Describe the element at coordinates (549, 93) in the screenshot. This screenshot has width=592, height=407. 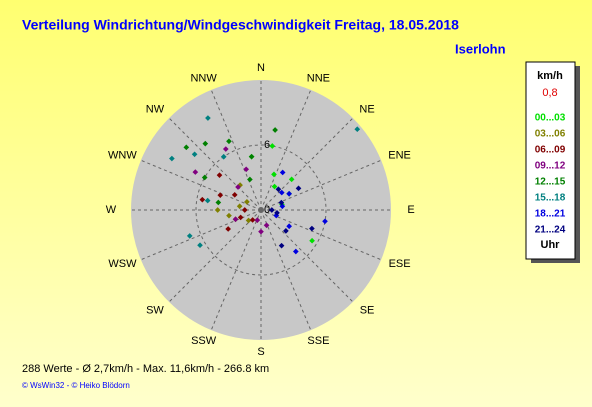
I see `legend-value: 0,8` at that location.